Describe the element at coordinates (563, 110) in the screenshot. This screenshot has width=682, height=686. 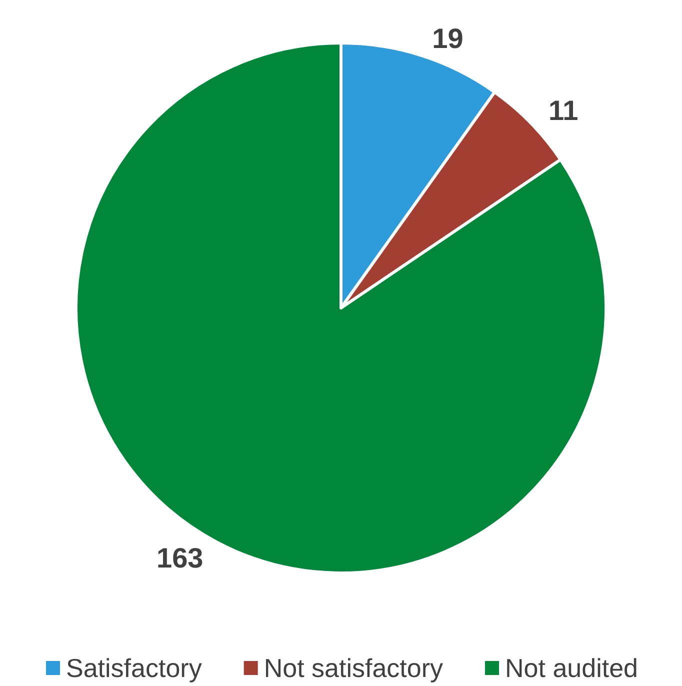
I see `data-label: 11` at that location.